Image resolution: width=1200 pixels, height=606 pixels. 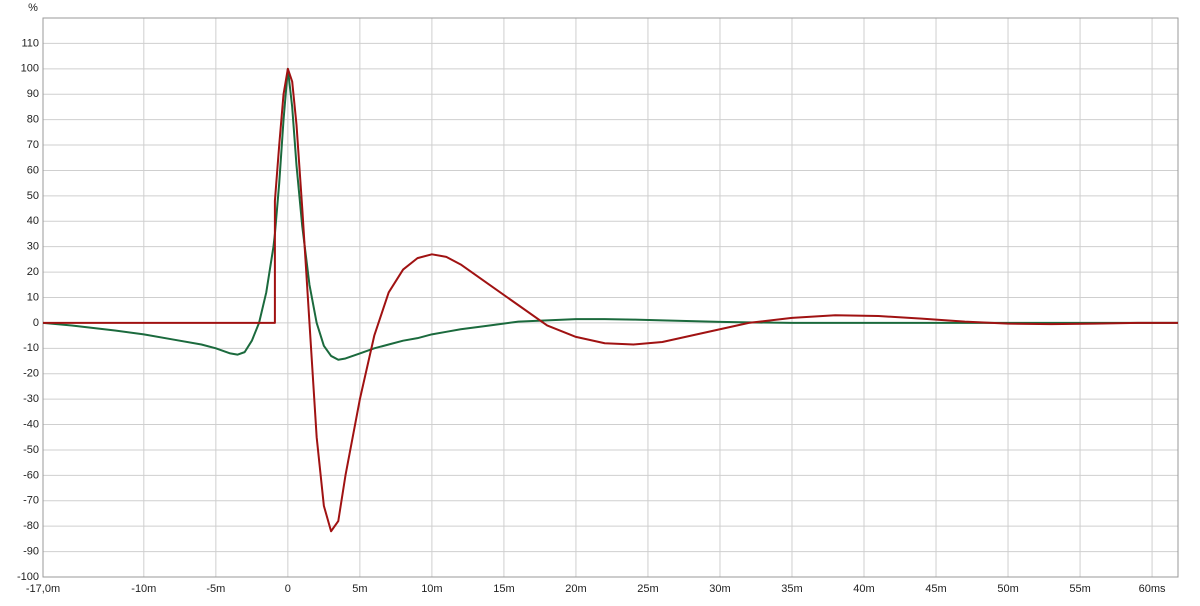 What do you see at coordinates (36, 323) in the screenshot?
I see `y-tick-label: 0` at bounding box center [36, 323].